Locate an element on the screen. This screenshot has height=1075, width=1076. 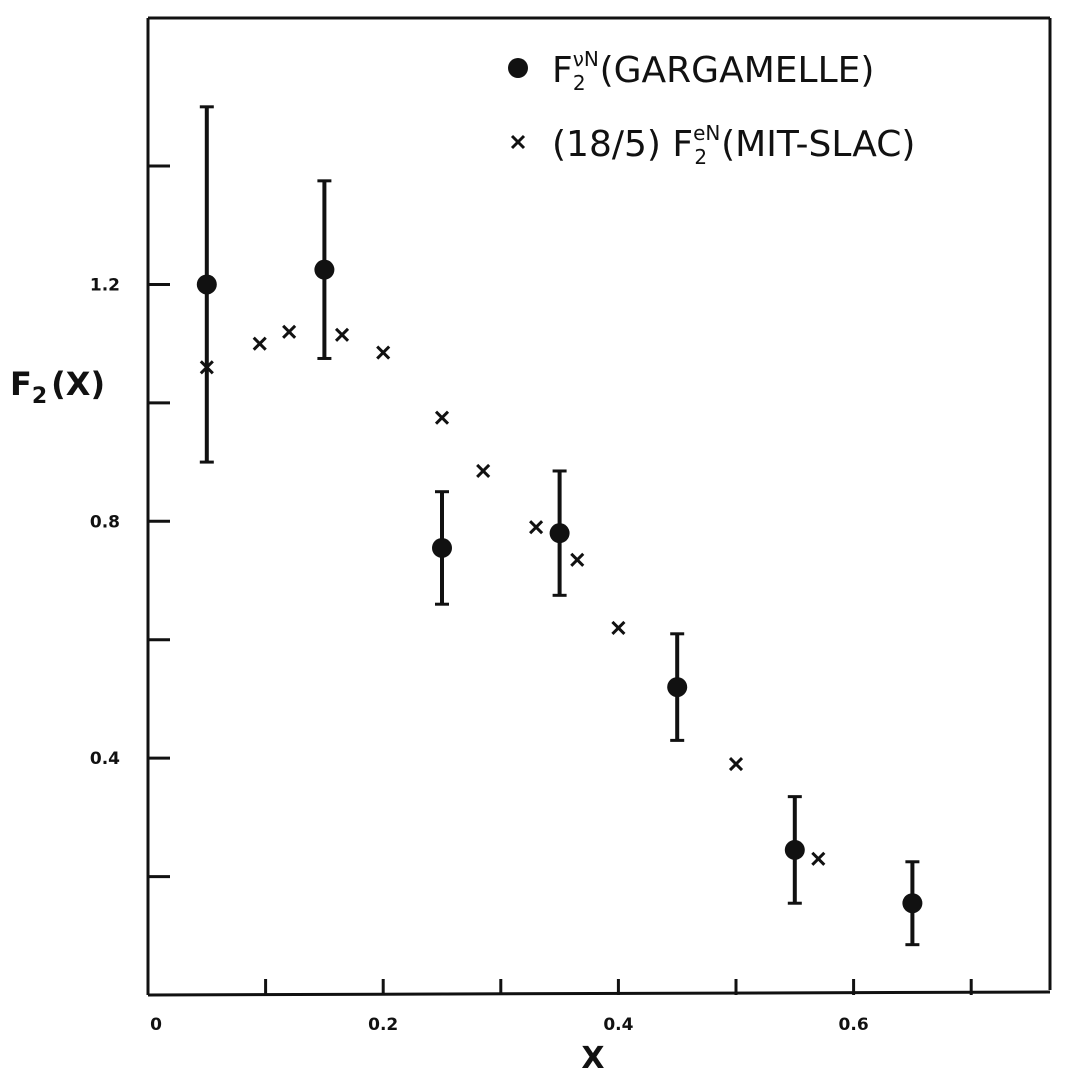
x-axis-title: X is located at coordinates (592, 1058).